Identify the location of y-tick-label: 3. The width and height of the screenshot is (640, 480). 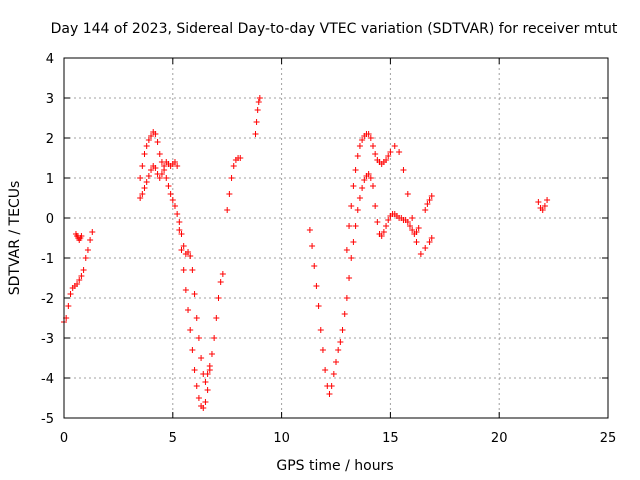
(50, 99).